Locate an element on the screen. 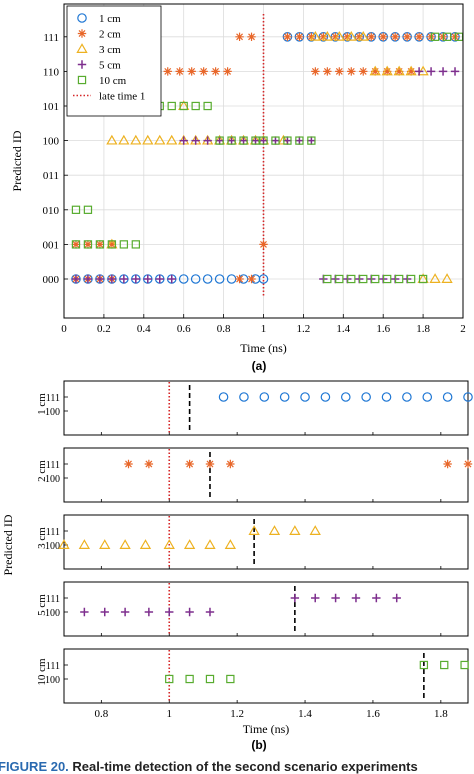  x-axis-label-b: Time (ns) is located at coordinates (266, 729).